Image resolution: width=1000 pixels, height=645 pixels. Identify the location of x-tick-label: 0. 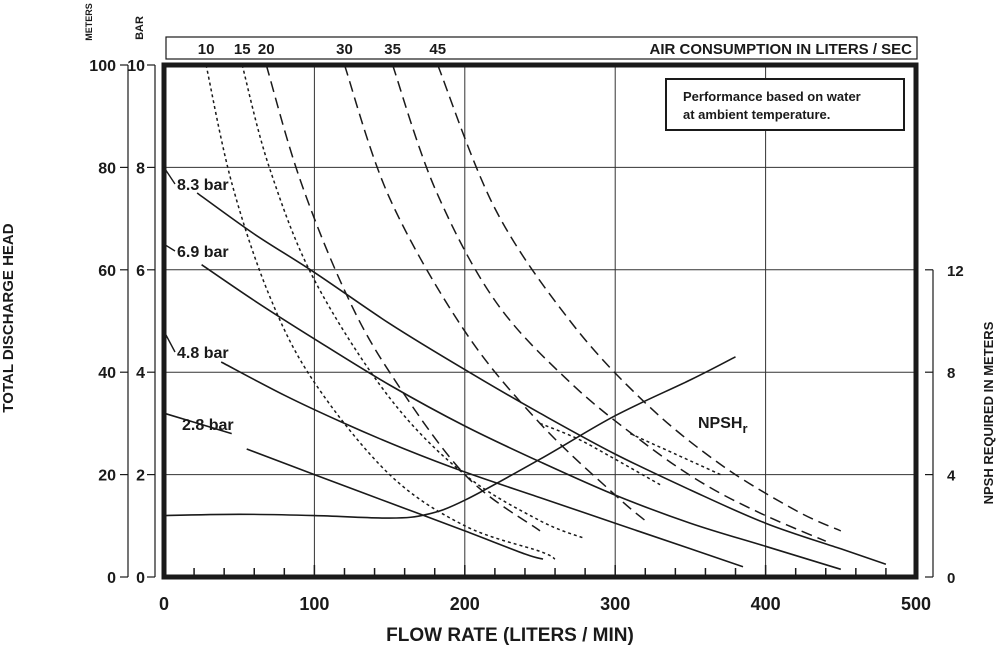
(164, 604).